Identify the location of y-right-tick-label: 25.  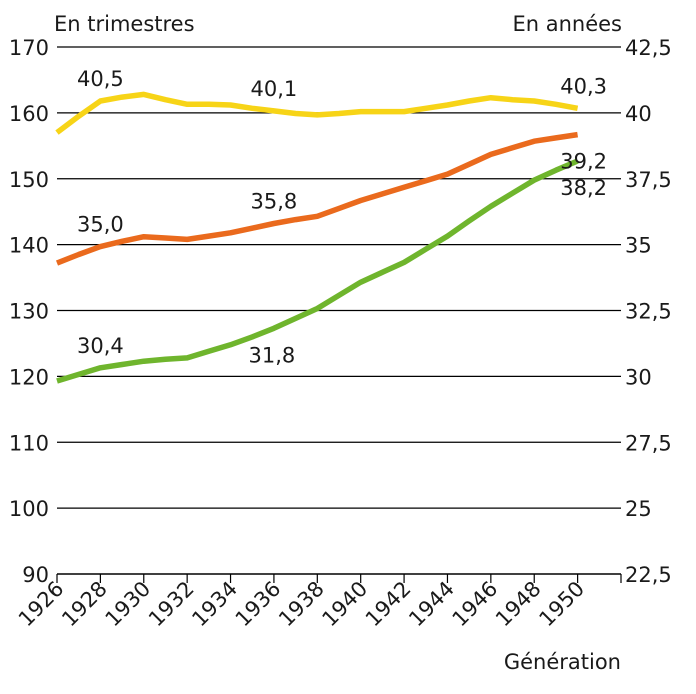
(638, 509).